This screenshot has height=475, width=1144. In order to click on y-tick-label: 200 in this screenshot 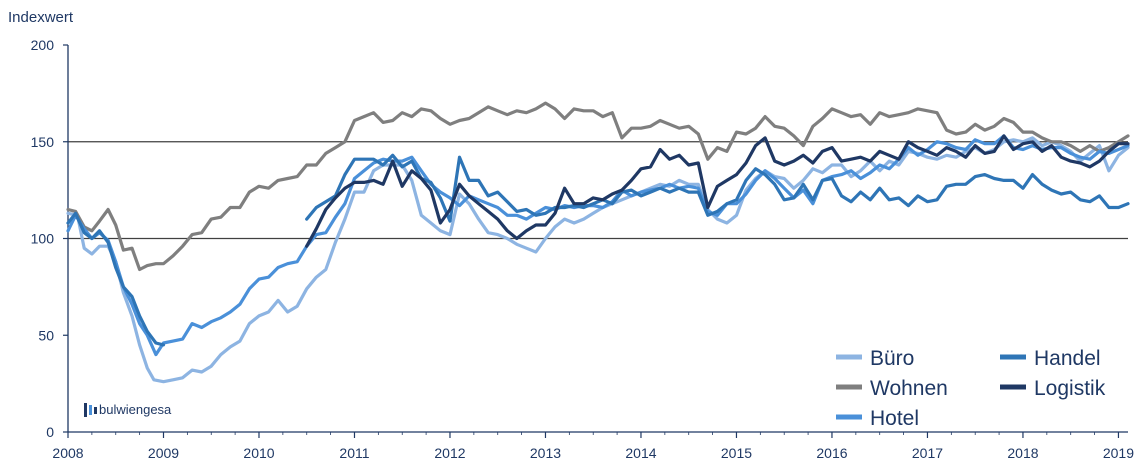, I will do `click(43, 45)`.